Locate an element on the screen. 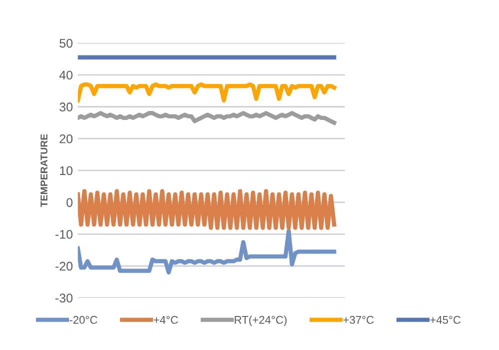  y-tick-label: 30 is located at coordinates (66, 107).